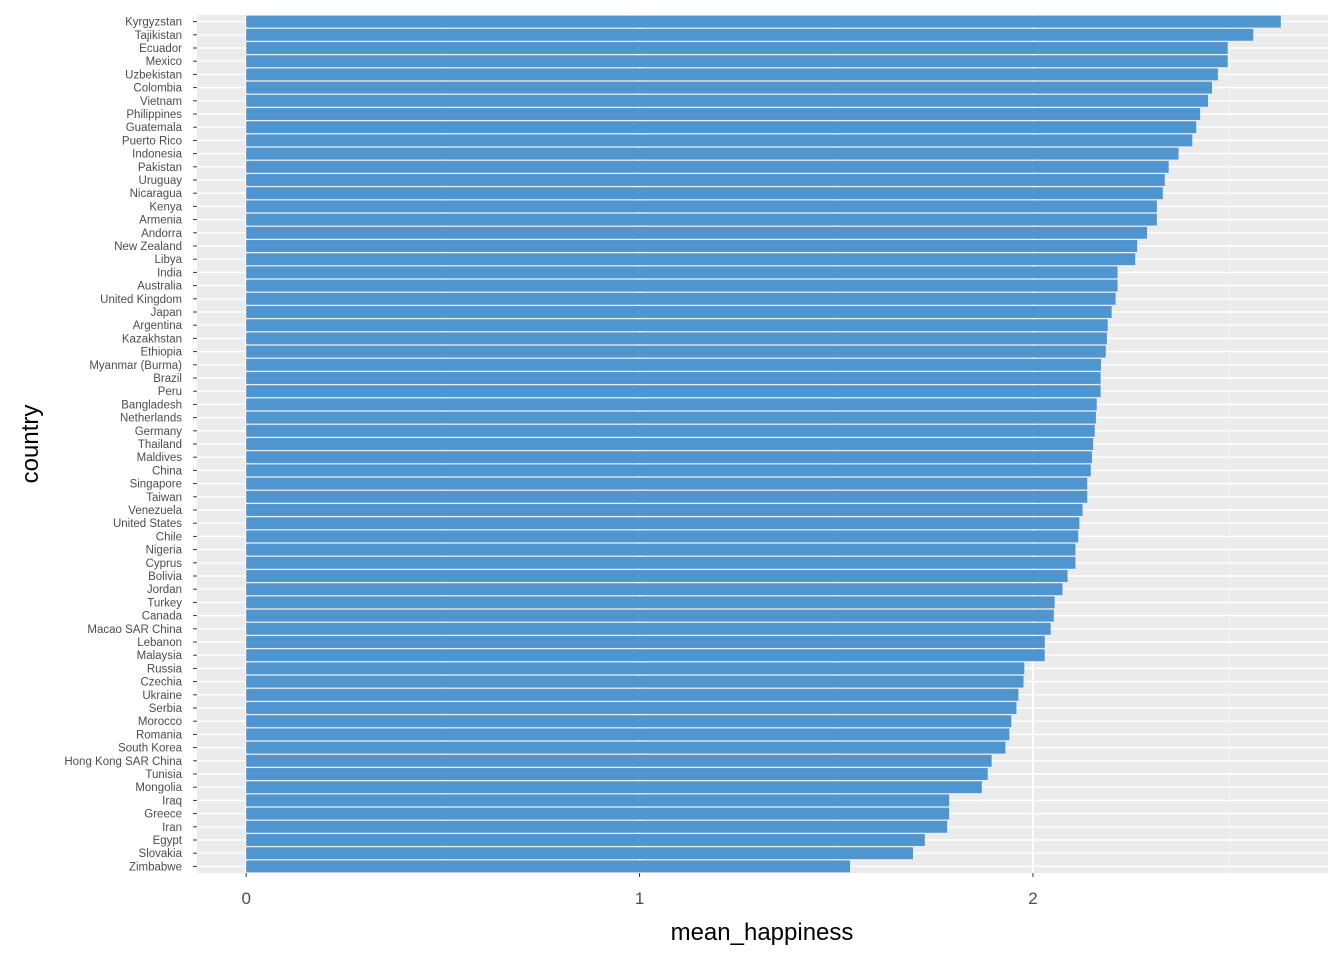  What do you see at coordinates (1032, 898) in the screenshot?
I see `x-tick-label: 2` at bounding box center [1032, 898].